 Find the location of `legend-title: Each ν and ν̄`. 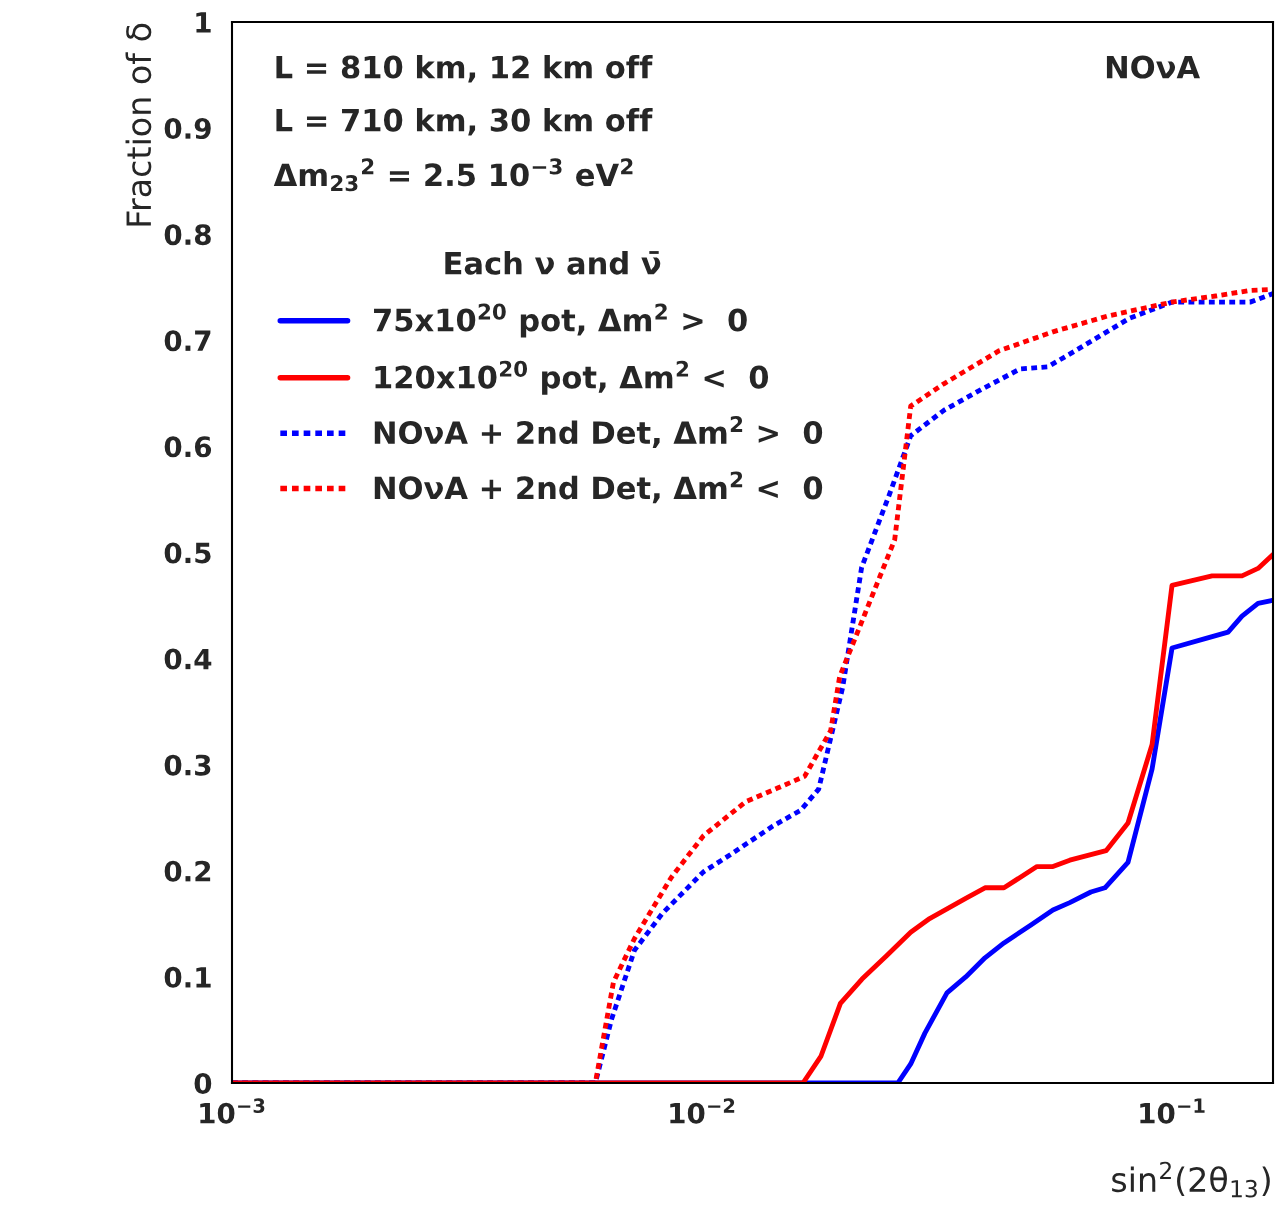

legend-title: Each ν and ν̄ is located at coordinates (553, 263).